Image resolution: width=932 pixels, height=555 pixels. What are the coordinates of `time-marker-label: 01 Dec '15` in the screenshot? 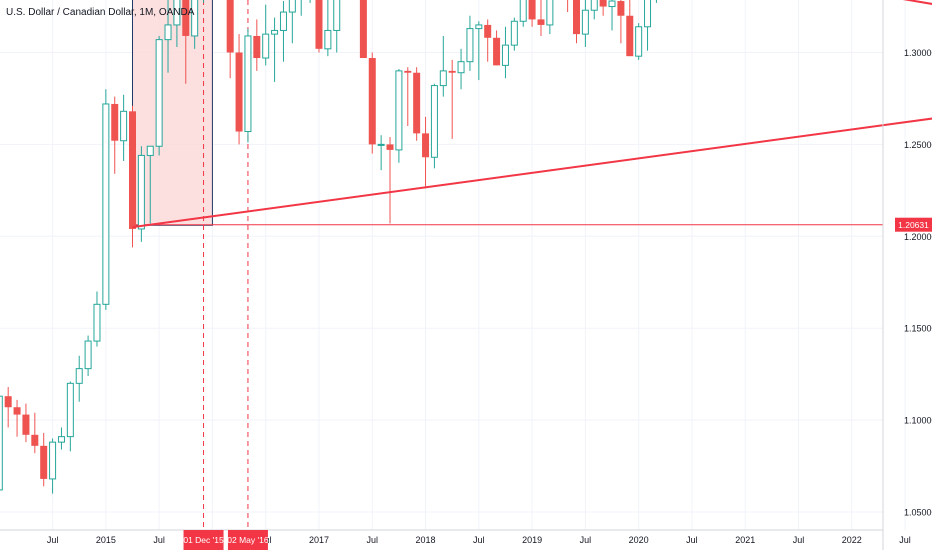 It's located at (203, 540).